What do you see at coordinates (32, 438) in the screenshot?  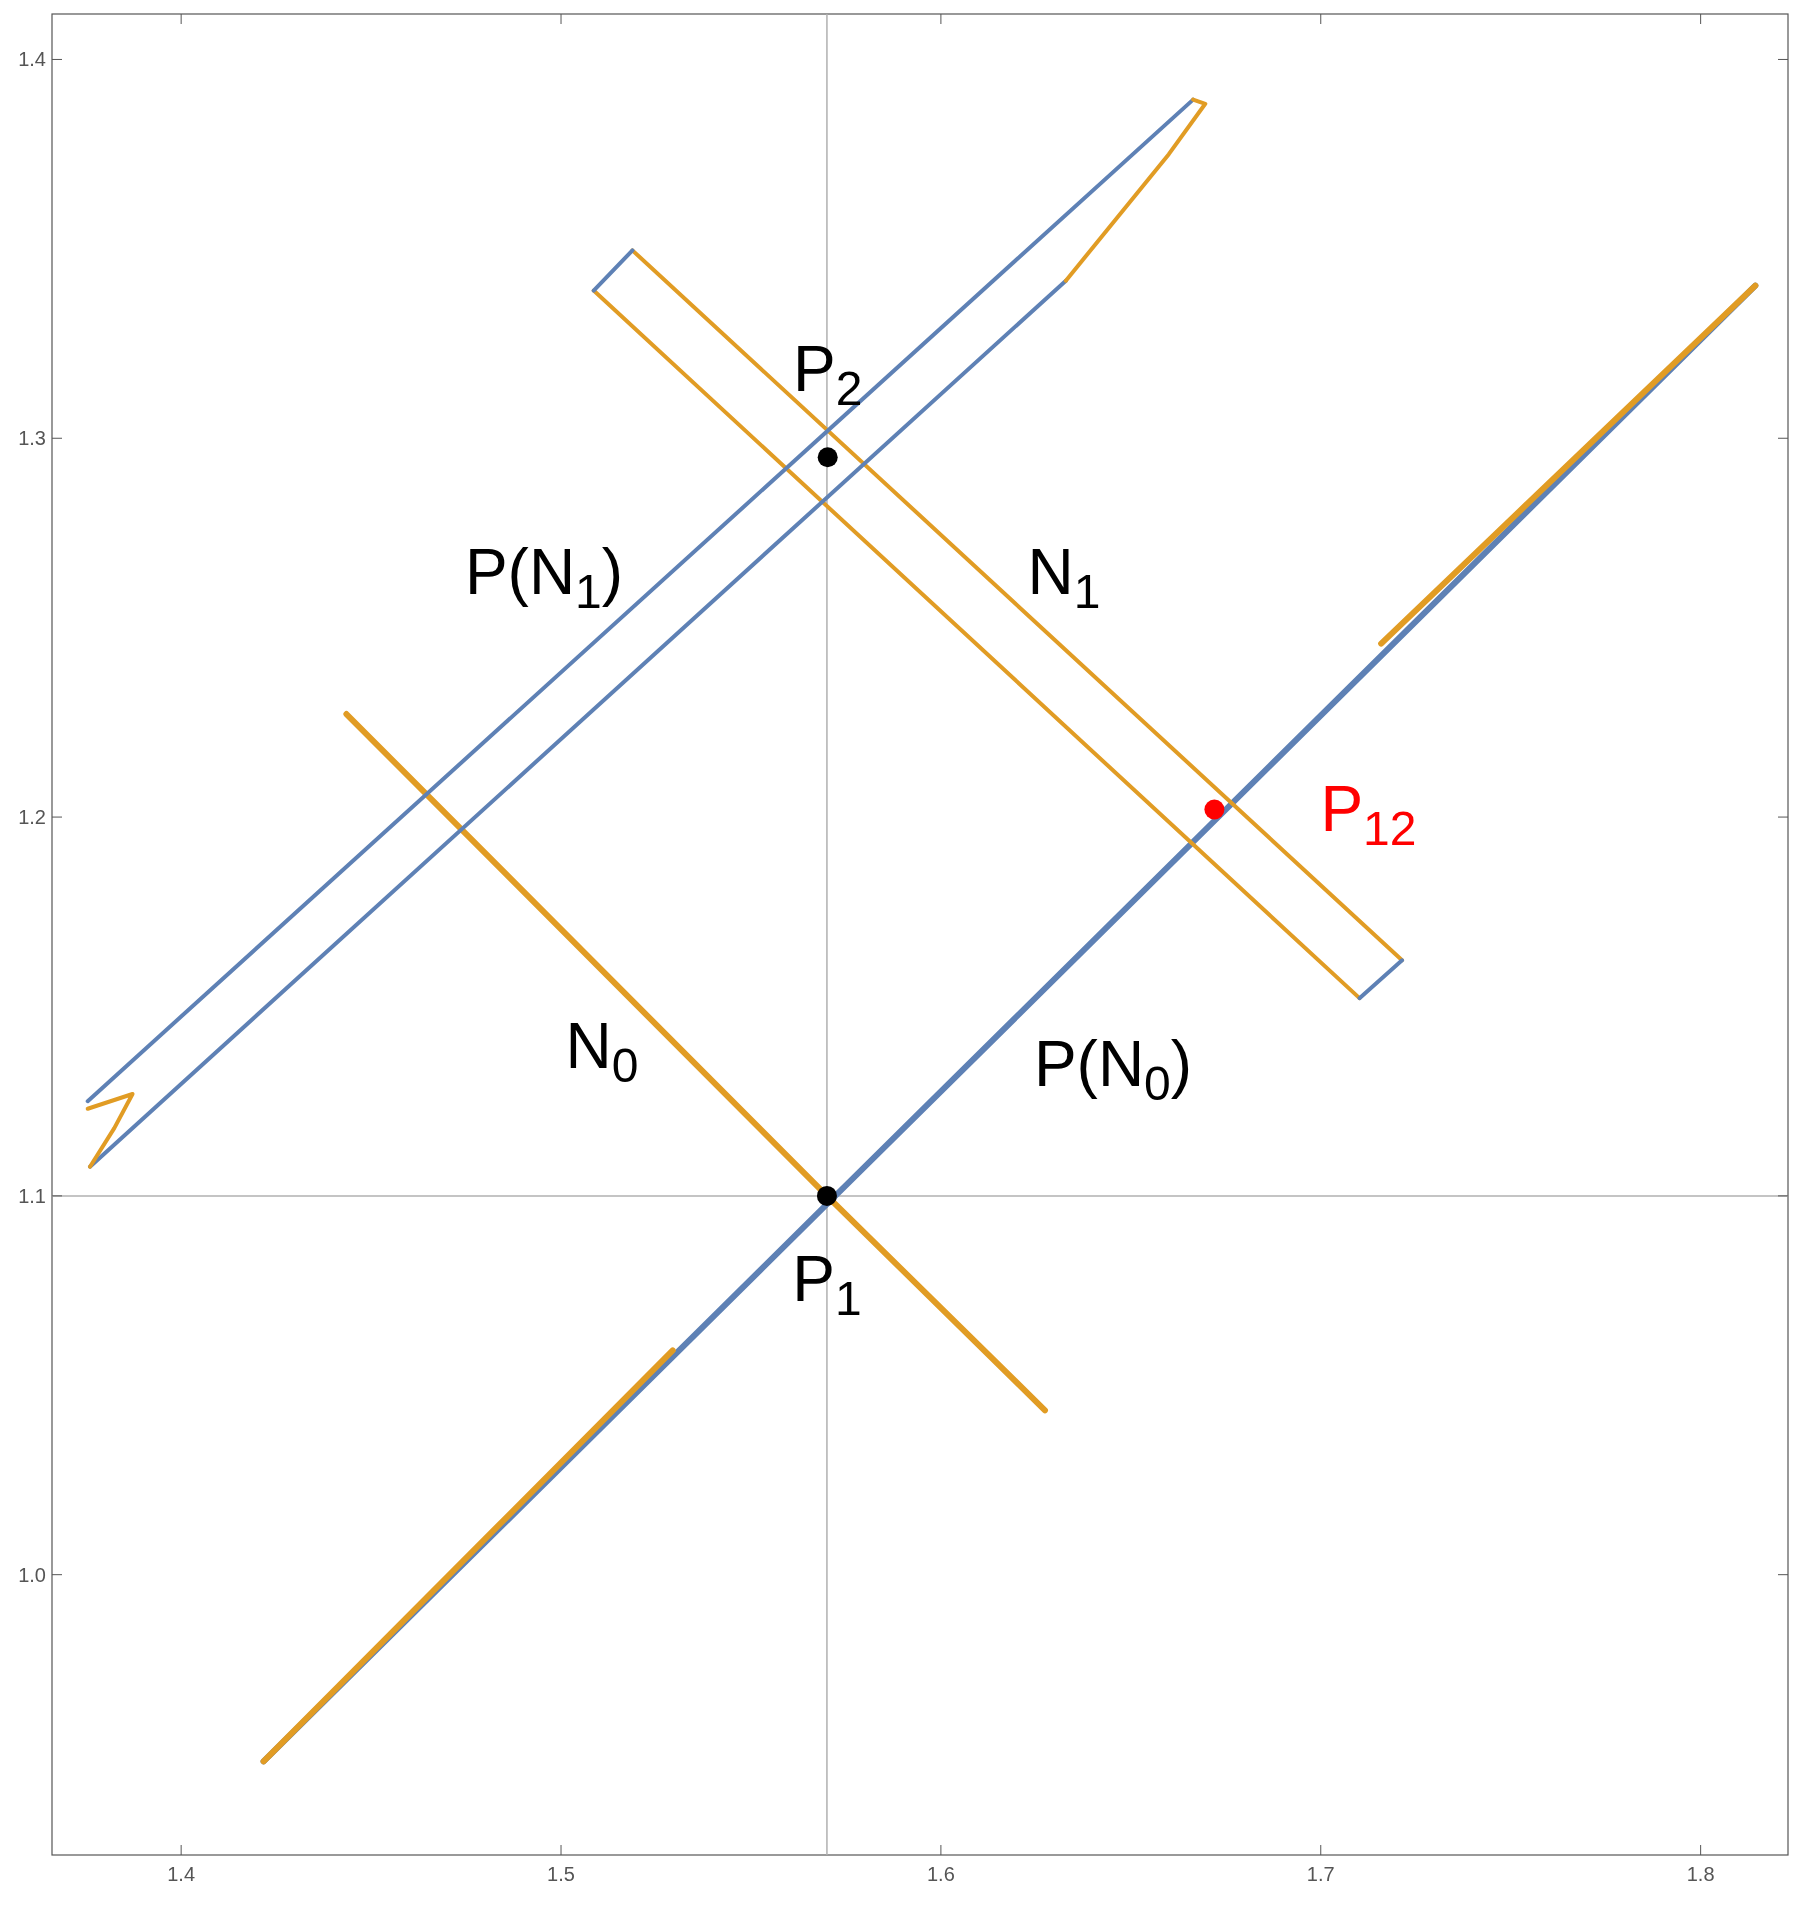 I see `y-tick-label: 1.3` at bounding box center [32, 438].